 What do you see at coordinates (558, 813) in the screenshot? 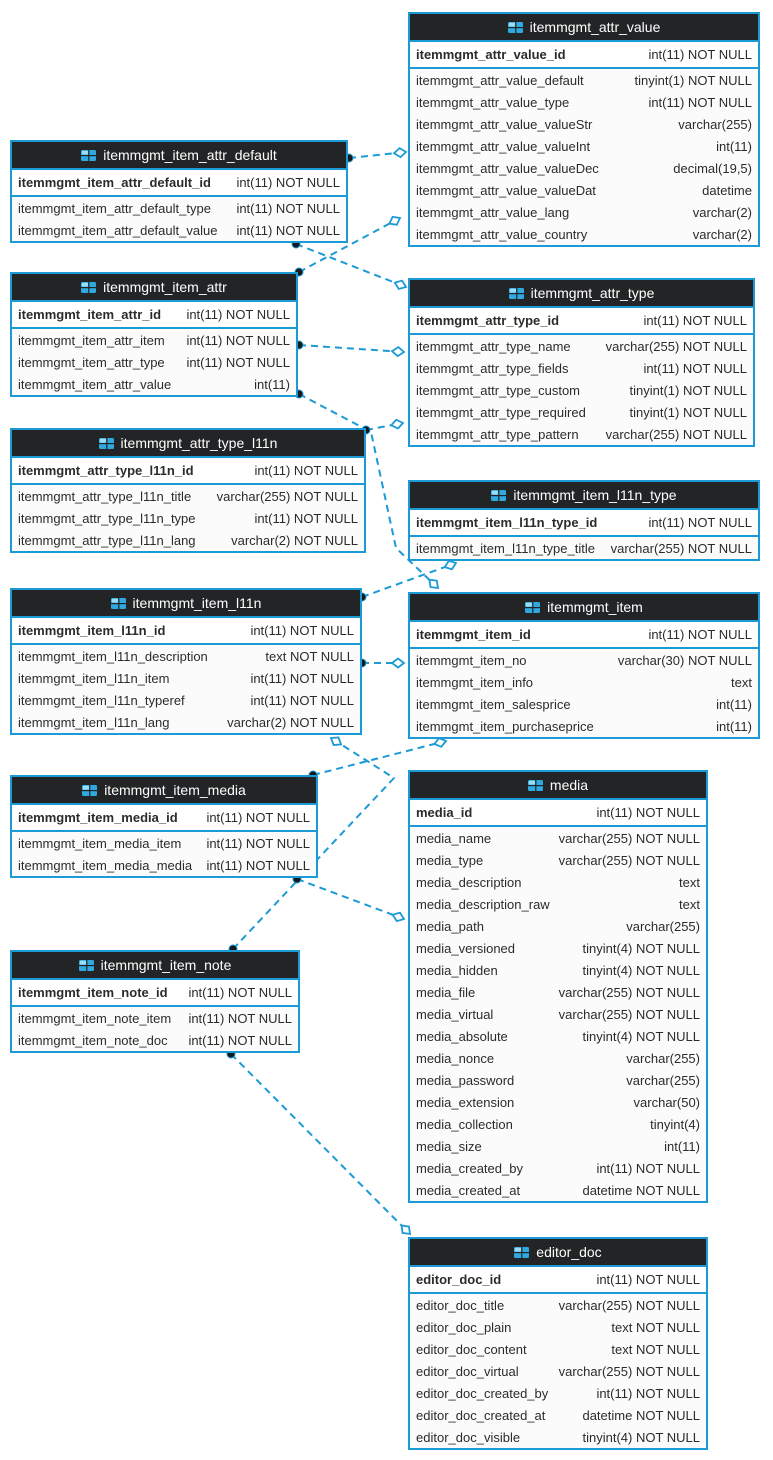
I see `primary-key-row: media_id int(11) NOT NULL` at bounding box center [558, 813].